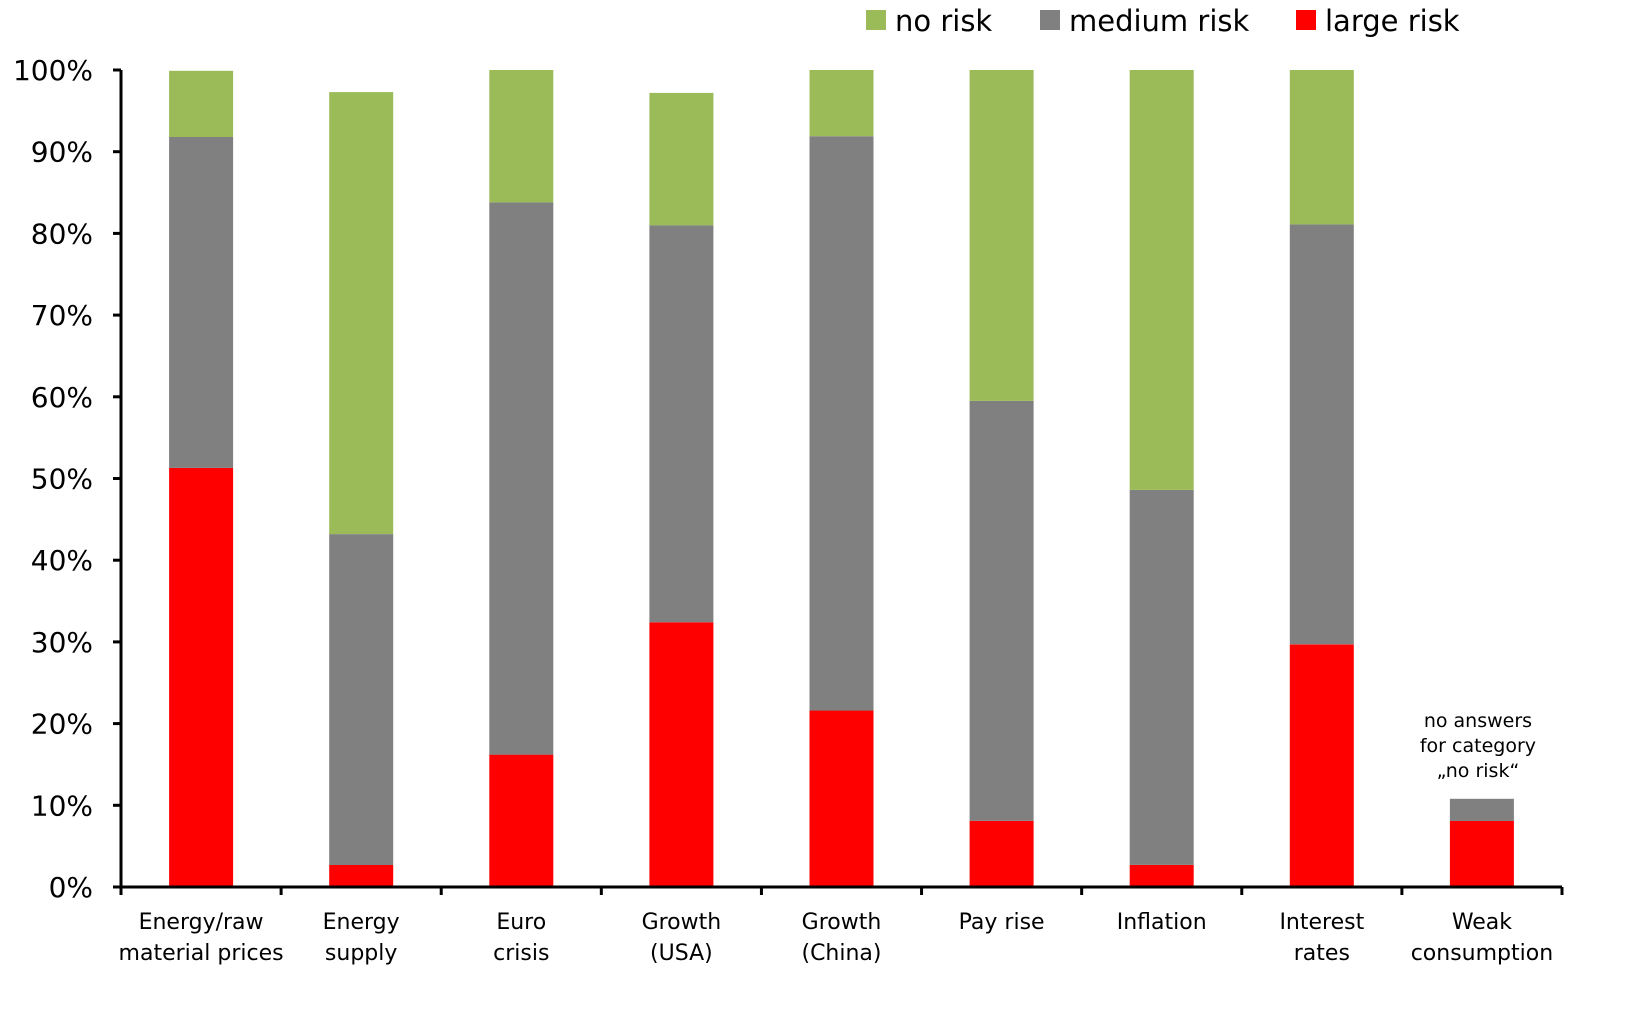 This screenshot has width=1641, height=1015. What do you see at coordinates (1306, 20) in the screenshot?
I see `legend-swatch-large-risk` at bounding box center [1306, 20].